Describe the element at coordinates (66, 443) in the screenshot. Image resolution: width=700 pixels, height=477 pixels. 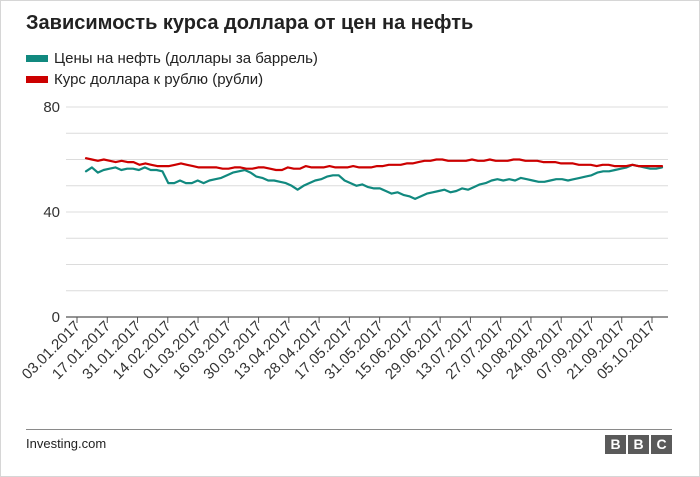
I see `source-label: Investing.com` at that location.